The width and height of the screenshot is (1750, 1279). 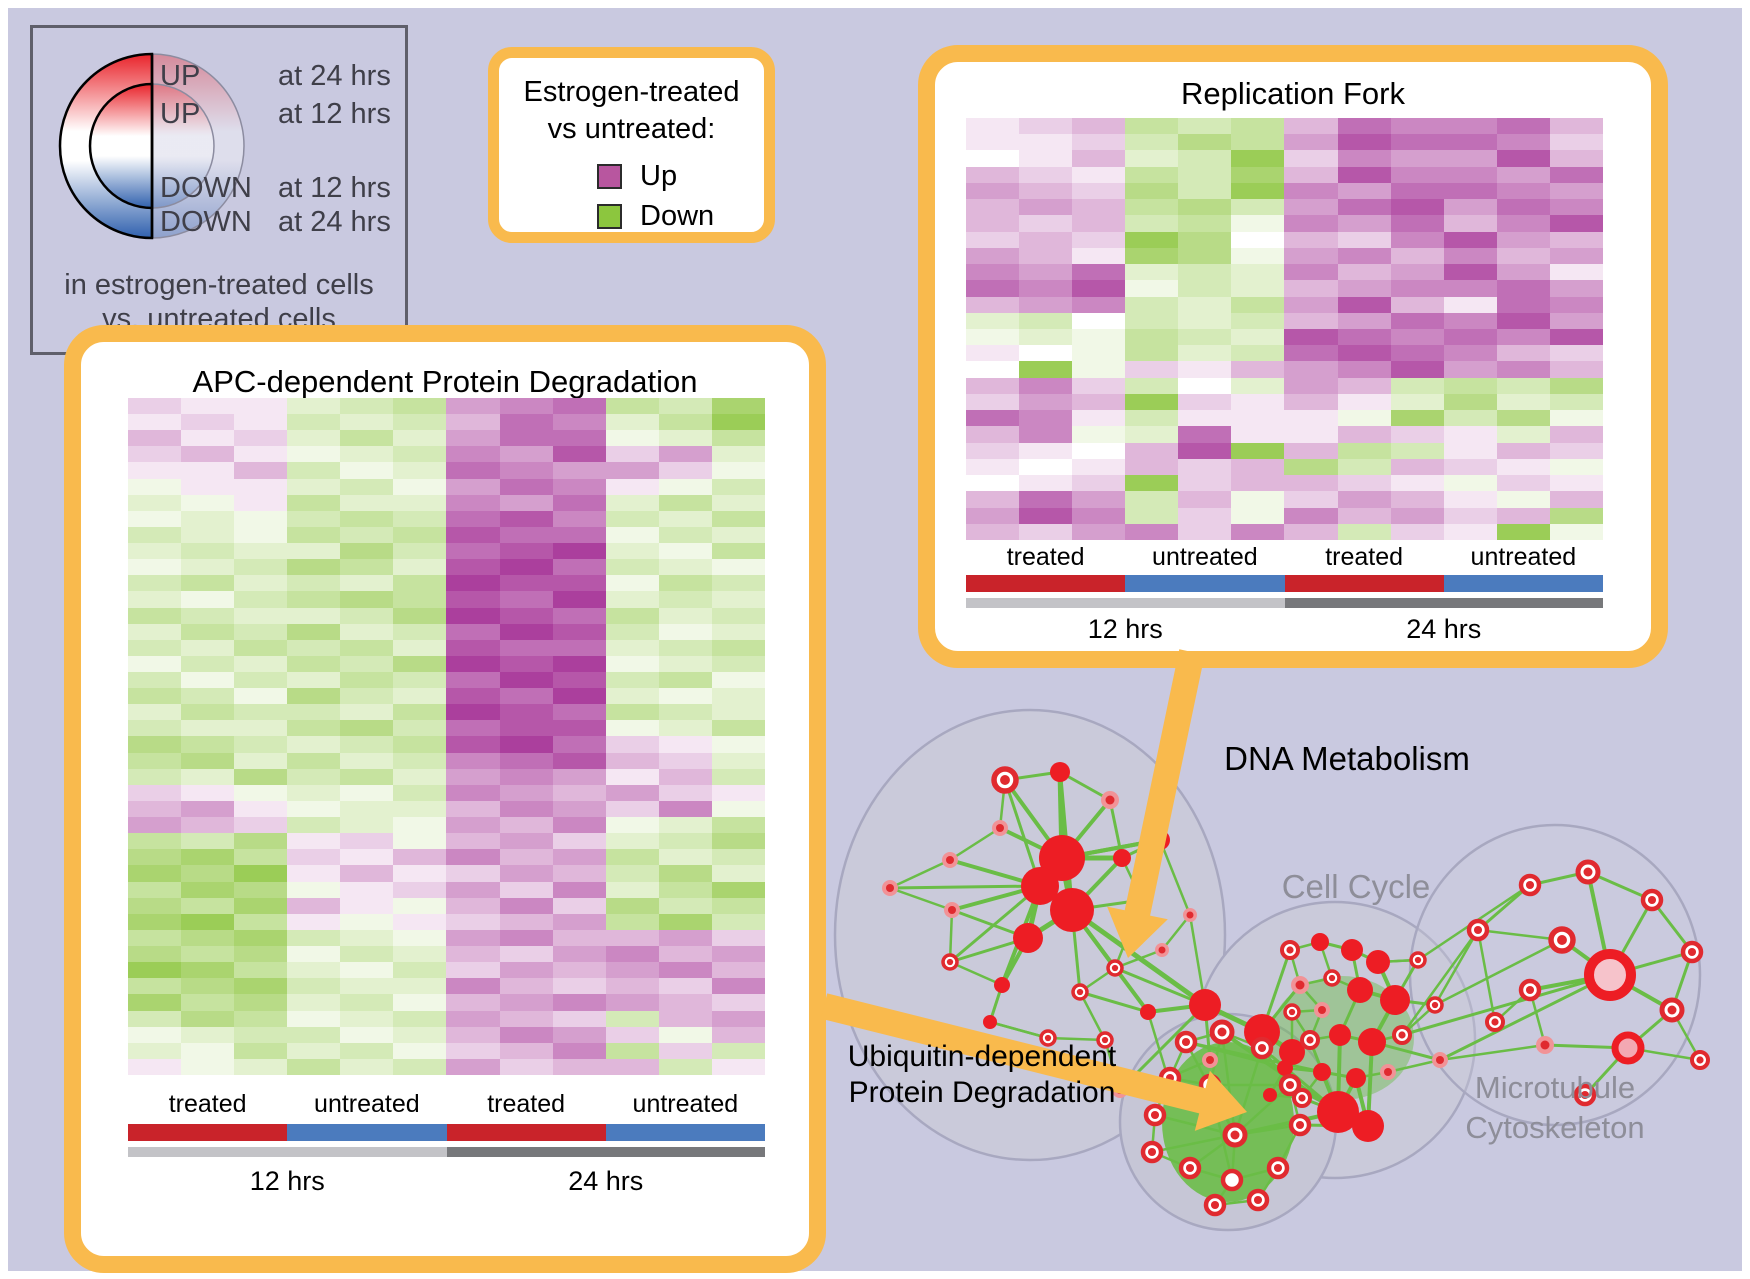 What do you see at coordinates (334, 188) in the screenshot?
I see `key-down-12-time: at 12 hrs` at bounding box center [334, 188].